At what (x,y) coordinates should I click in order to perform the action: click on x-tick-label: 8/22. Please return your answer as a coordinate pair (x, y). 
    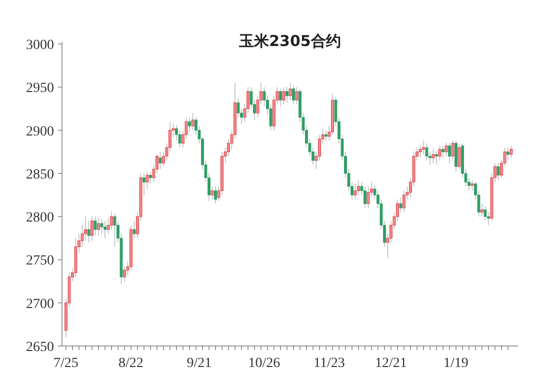
    Looking at the image, I should click on (131, 363).